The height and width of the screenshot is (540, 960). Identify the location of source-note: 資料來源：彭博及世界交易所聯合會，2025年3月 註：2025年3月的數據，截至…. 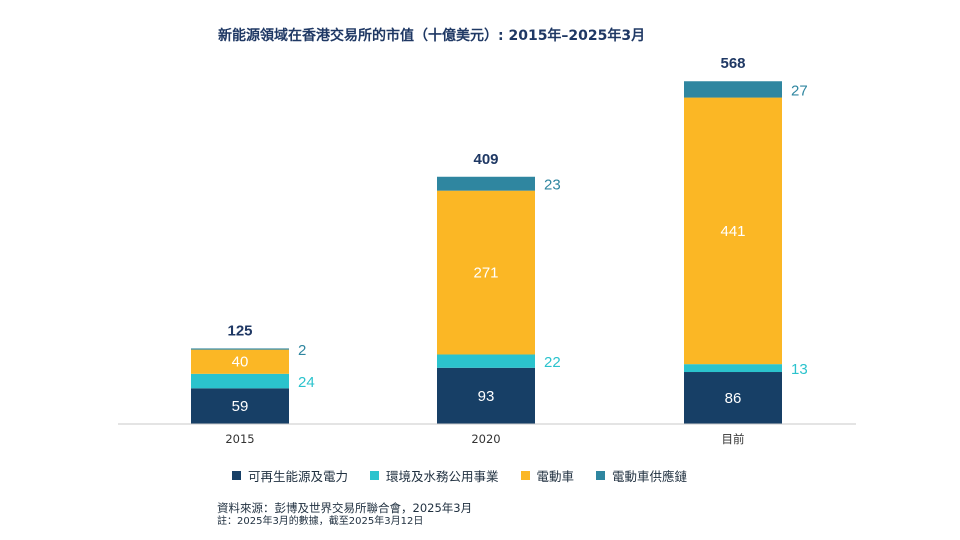
(344, 515).